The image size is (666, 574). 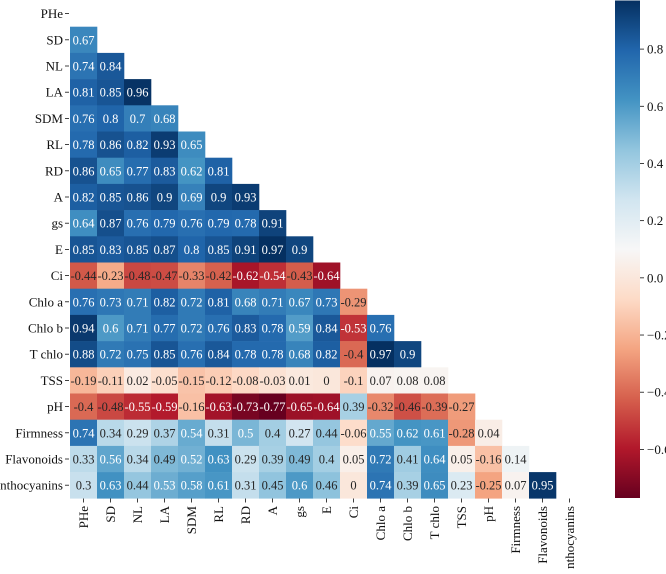 I want to click on cell-value-label: 0.74, so click(x=381, y=486).